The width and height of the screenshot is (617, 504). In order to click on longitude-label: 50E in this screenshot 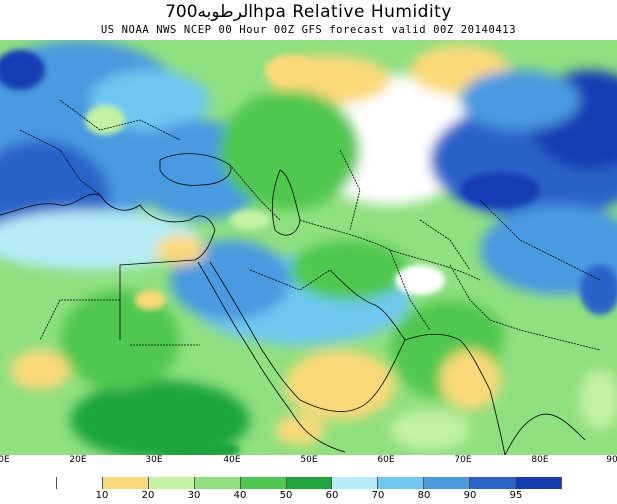, I will do `click(309, 460)`.